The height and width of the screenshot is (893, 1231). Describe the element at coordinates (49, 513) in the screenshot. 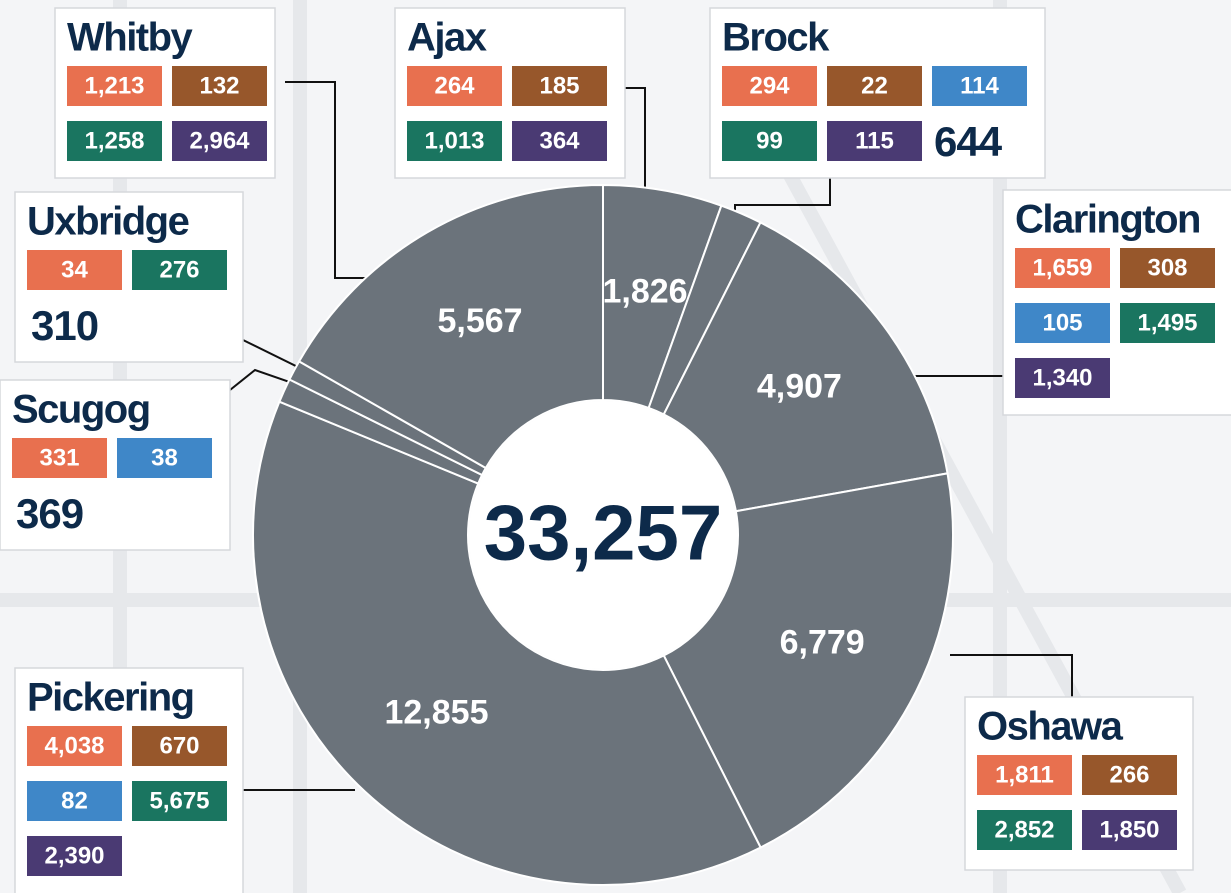

I see `box-total: 369` at that location.